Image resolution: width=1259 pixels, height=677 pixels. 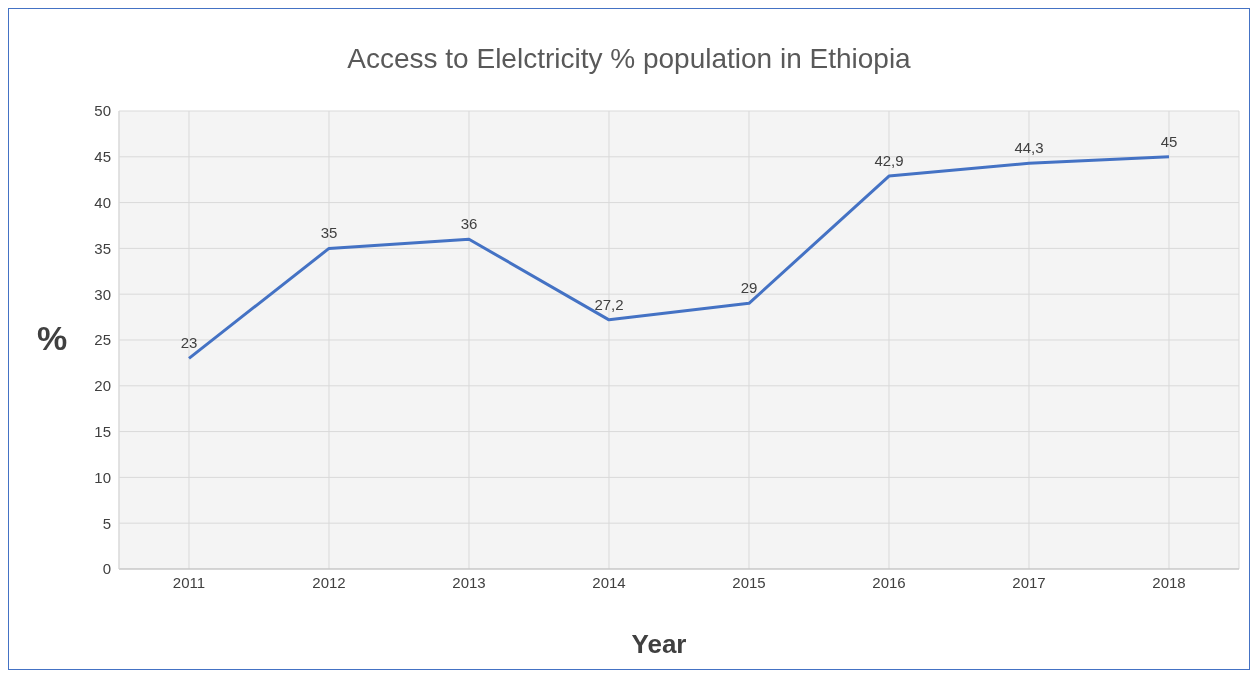 What do you see at coordinates (889, 582) in the screenshot?
I see `x-tick-label: 2016` at bounding box center [889, 582].